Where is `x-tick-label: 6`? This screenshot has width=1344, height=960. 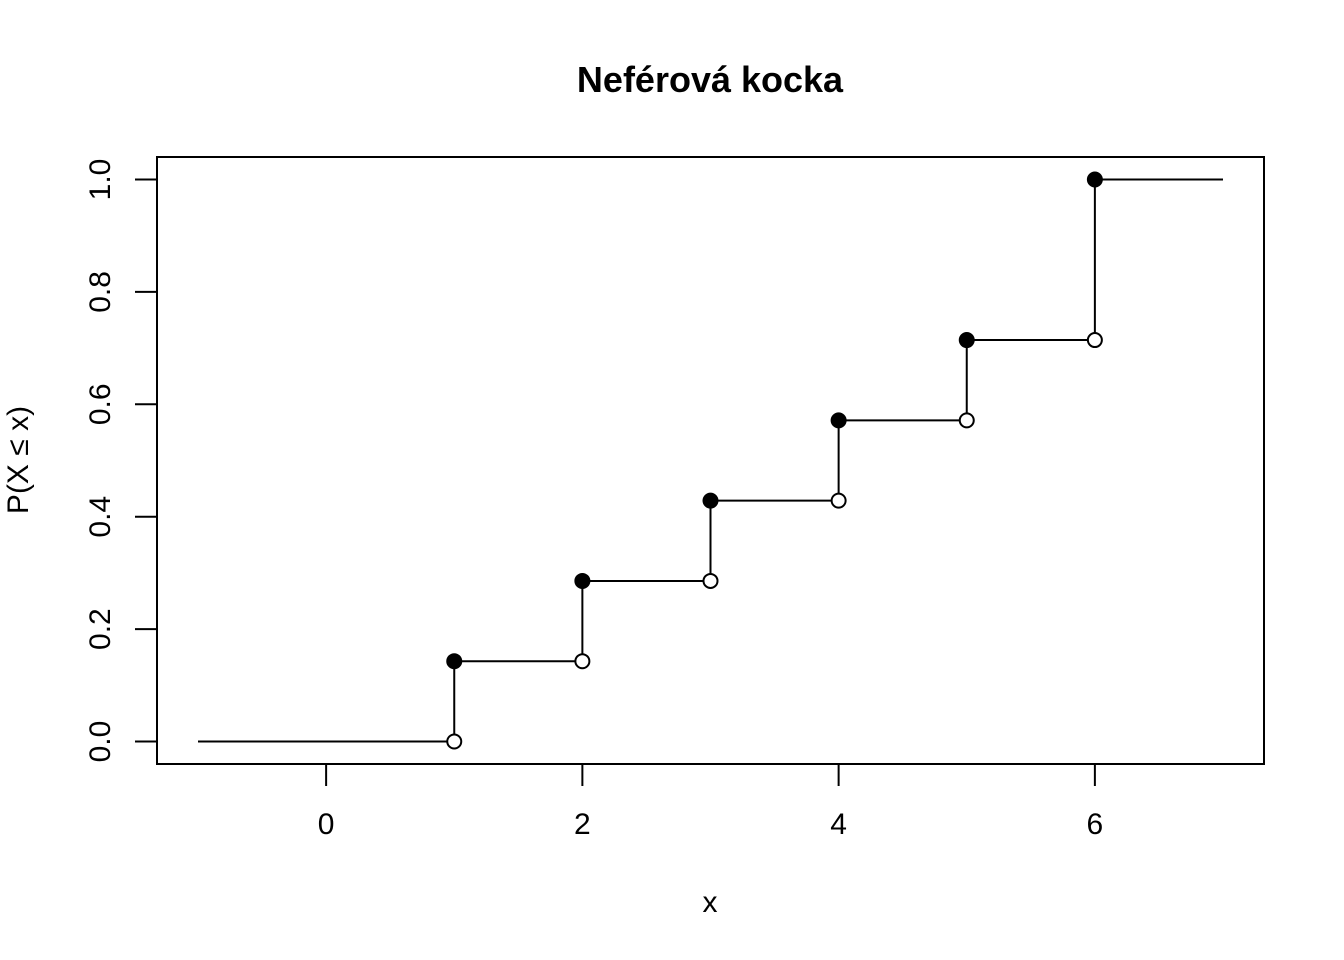 x-tick-label: 6 is located at coordinates (1095, 824).